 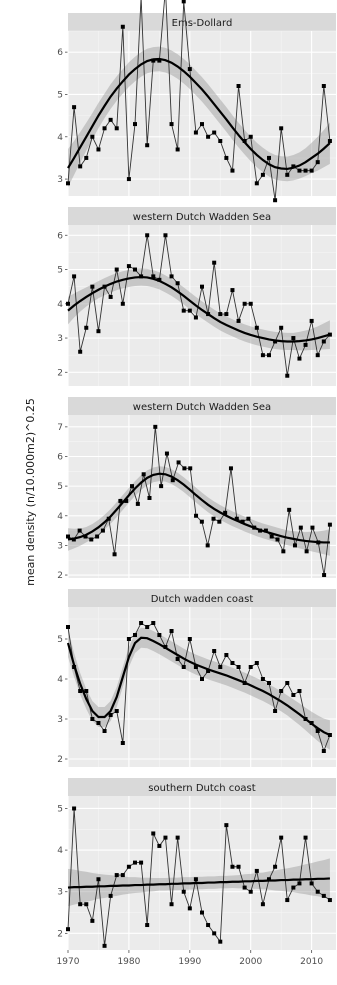 I want to click on y-tick-label: 4, so click(x=60, y=305).